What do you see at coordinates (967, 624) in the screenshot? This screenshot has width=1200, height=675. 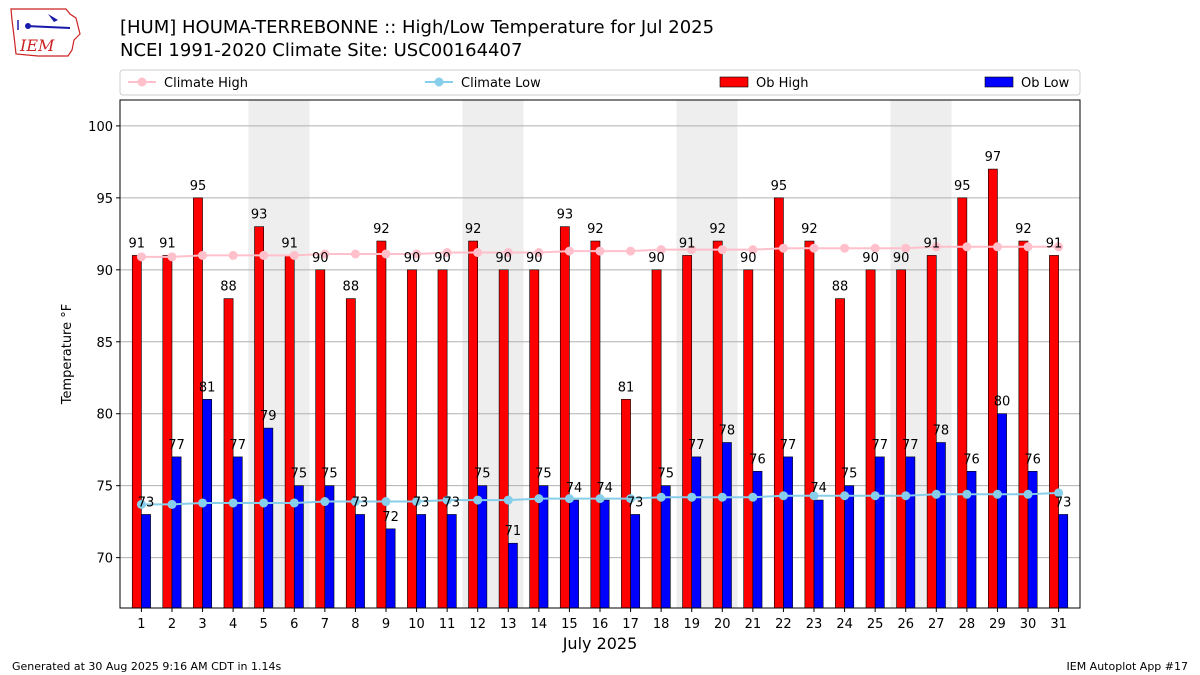 I see `x-tick-label-28: 28` at bounding box center [967, 624].